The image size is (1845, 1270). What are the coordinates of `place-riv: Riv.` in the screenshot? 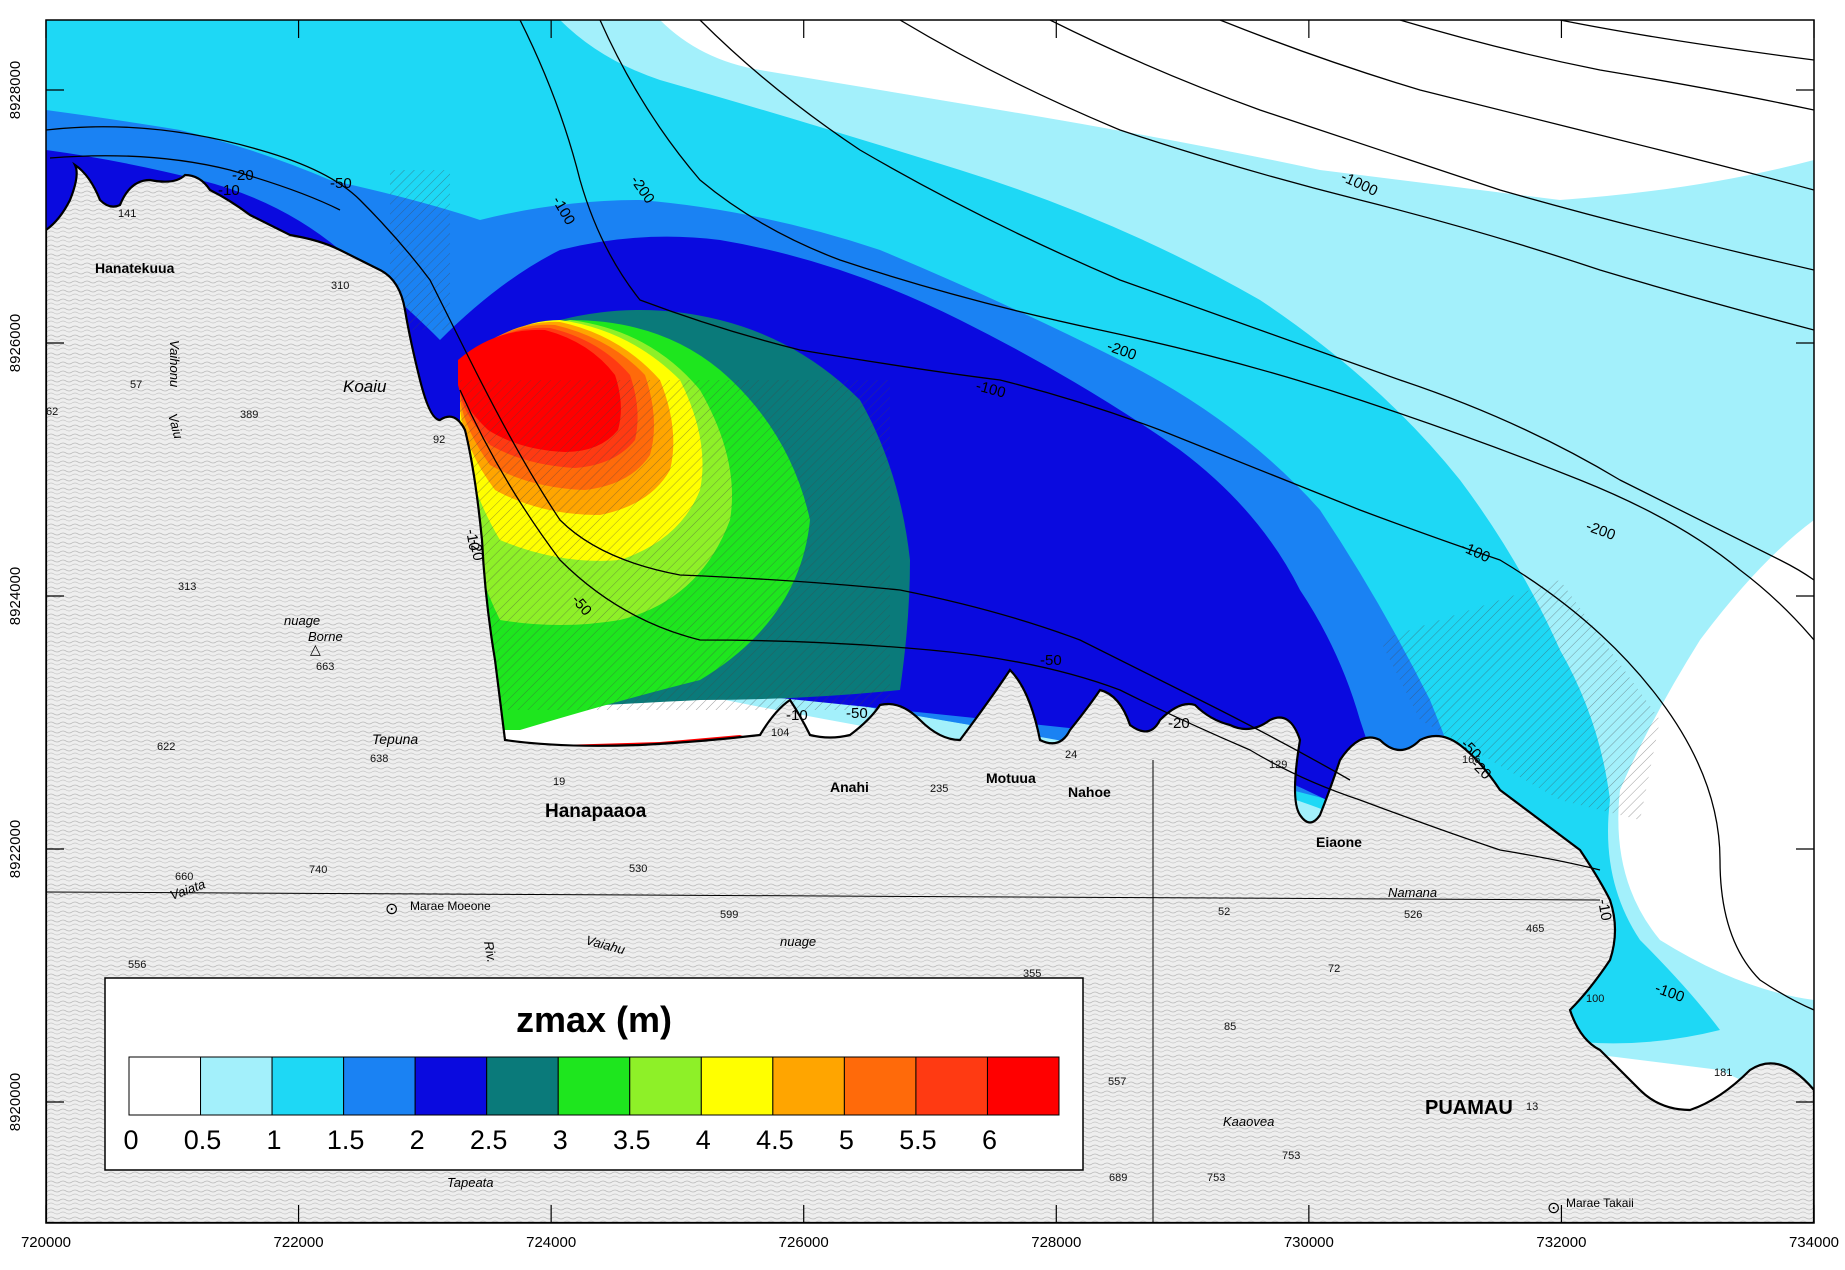 It's located at (490, 952).